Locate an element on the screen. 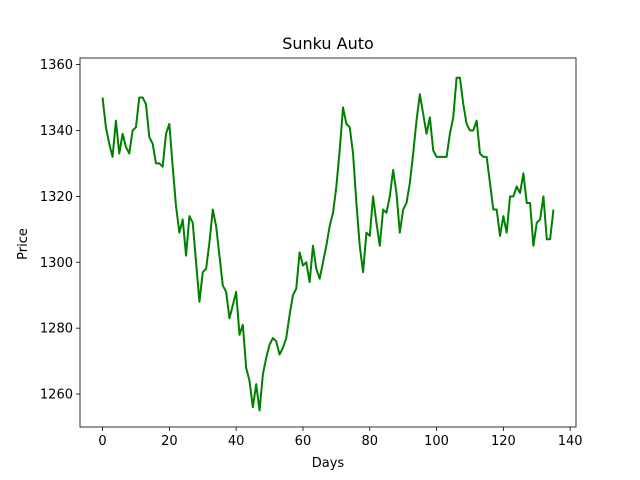 The width and height of the screenshot is (640, 480). x-tick-label: 100 is located at coordinates (436, 441).